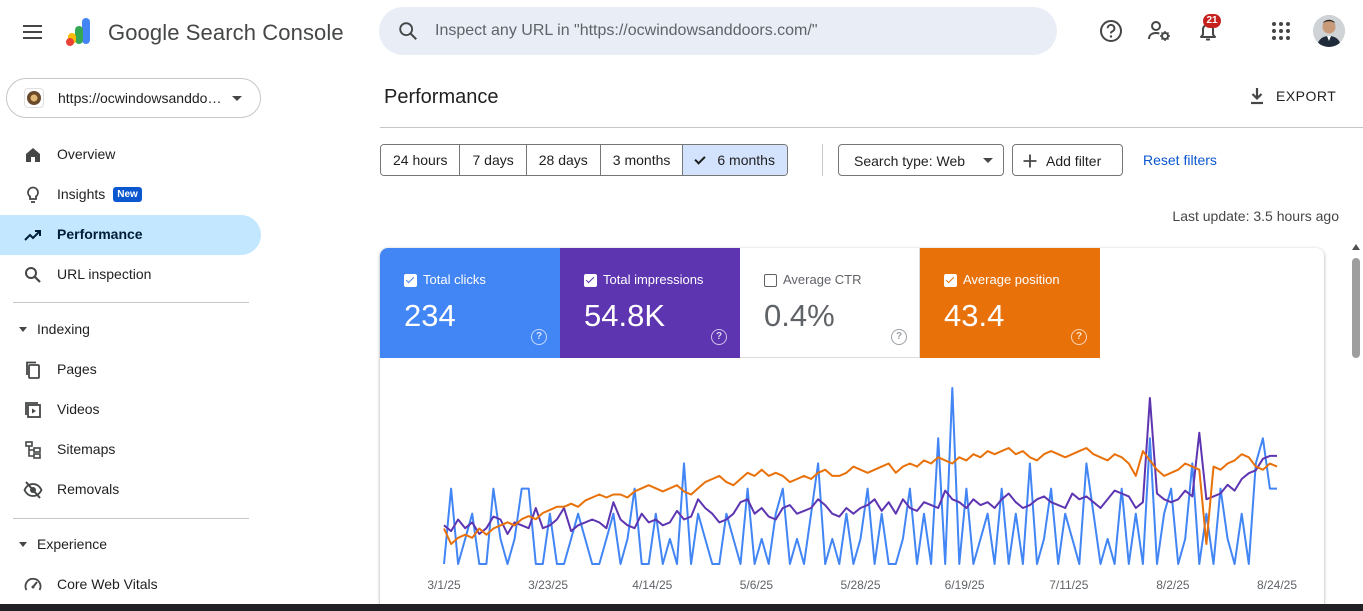  What do you see at coordinates (130, 450) in the screenshot?
I see `sidebar-item-sitemaps: Sitemaps` at bounding box center [130, 450].